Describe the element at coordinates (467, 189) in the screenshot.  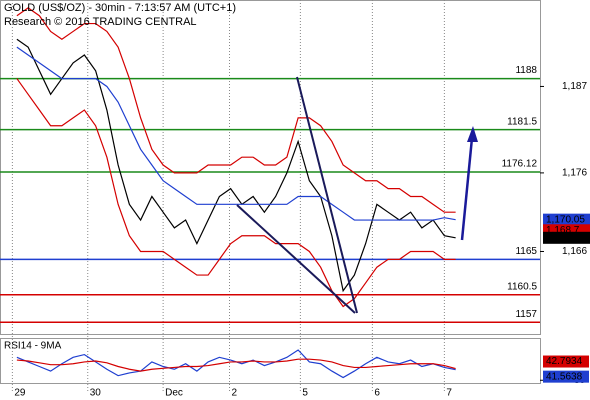
I see `arrow-shaft` at that location.